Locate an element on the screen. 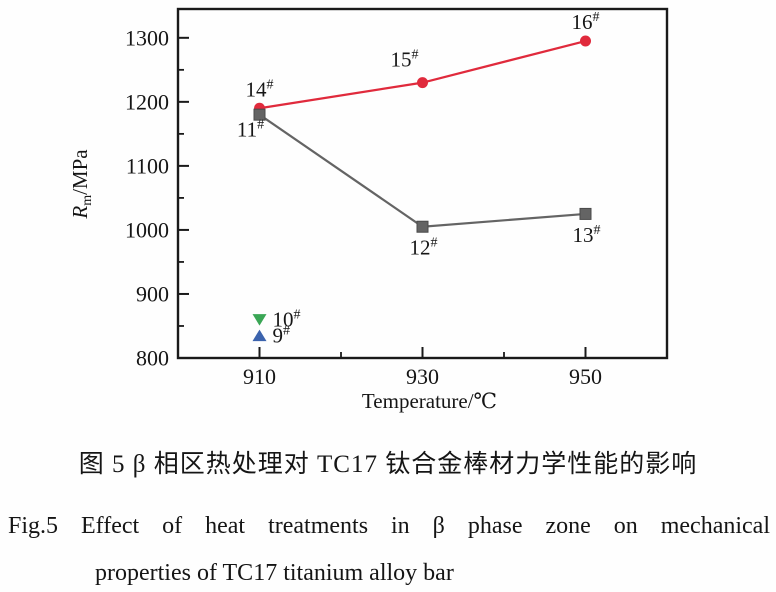 This screenshot has width=776, height=592. point-label: 15# is located at coordinates (405, 60).